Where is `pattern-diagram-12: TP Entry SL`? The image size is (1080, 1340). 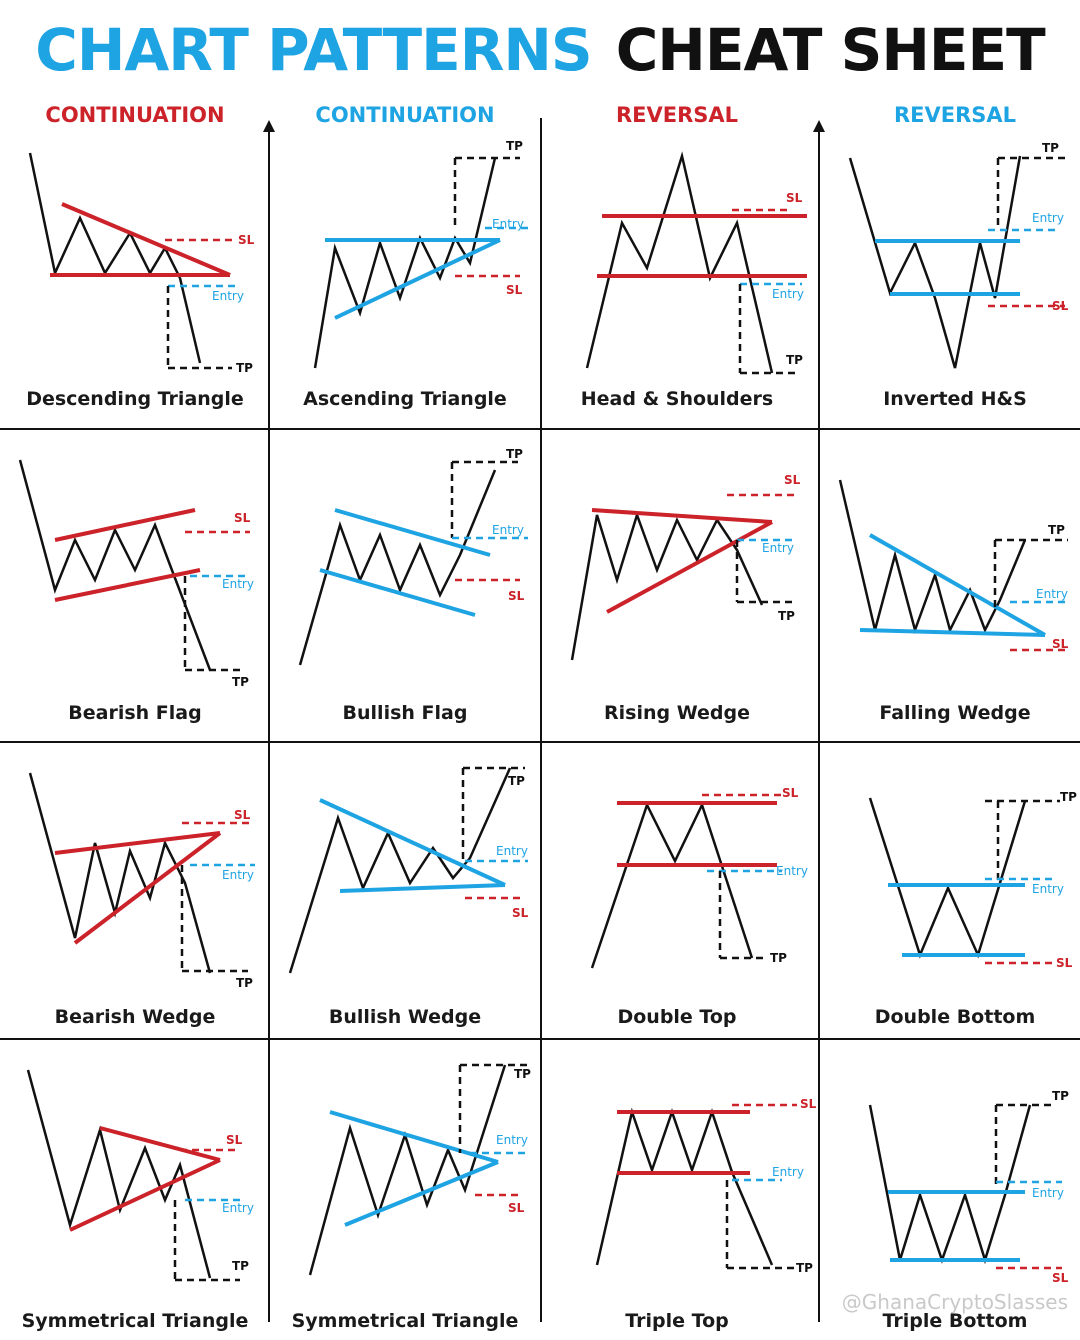
pattern-diagram-12: TP Entry SL is located at coordinates (972, 880).